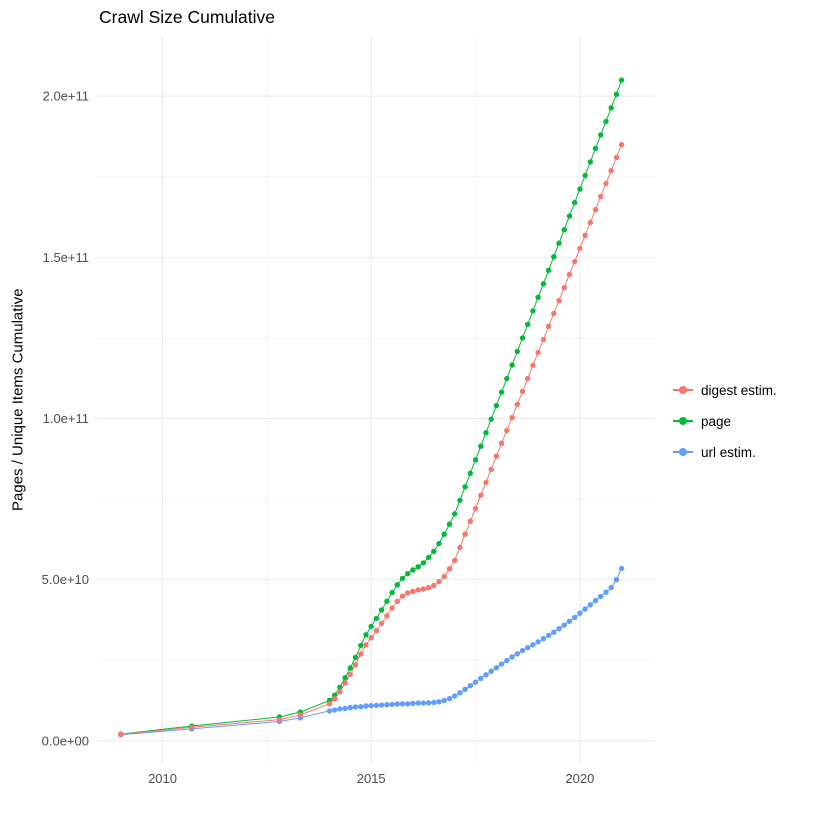  Describe the element at coordinates (65, 740) in the screenshot. I see `y-tick-label: 0.0e+00` at that location.